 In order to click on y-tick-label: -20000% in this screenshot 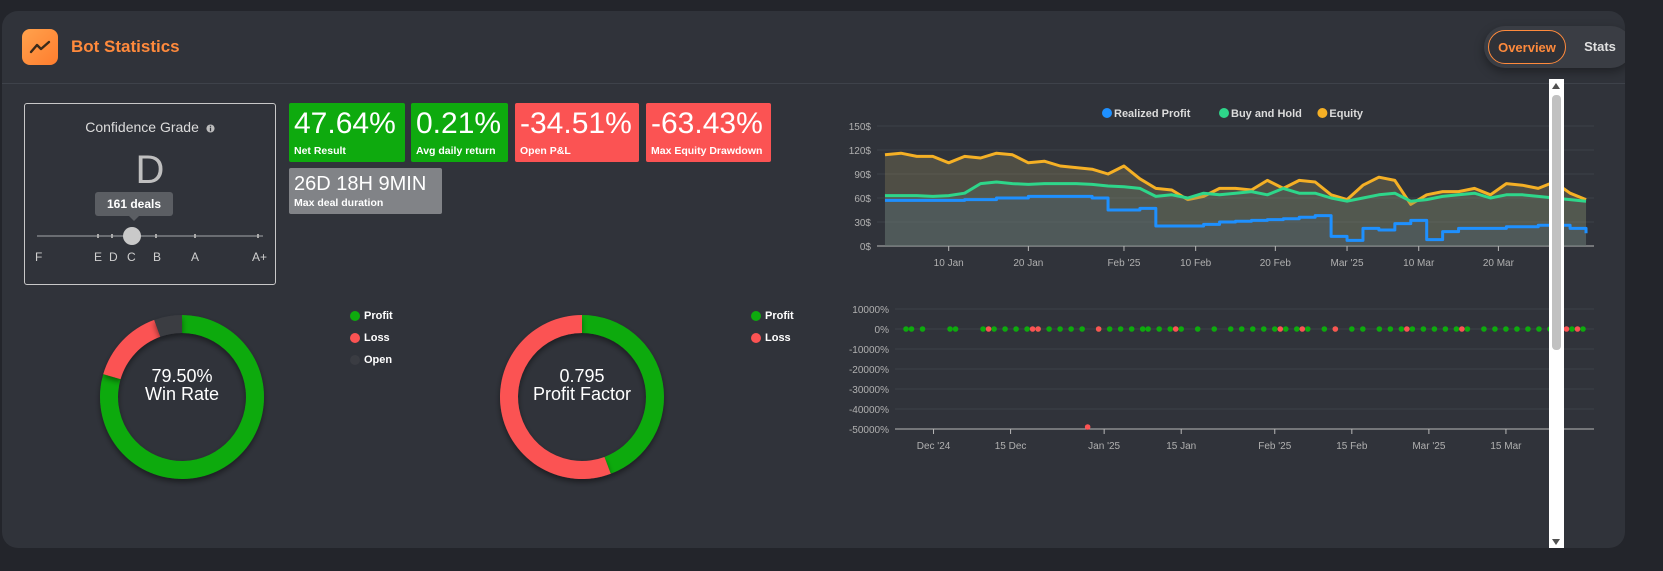, I will do `click(869, 370)`.